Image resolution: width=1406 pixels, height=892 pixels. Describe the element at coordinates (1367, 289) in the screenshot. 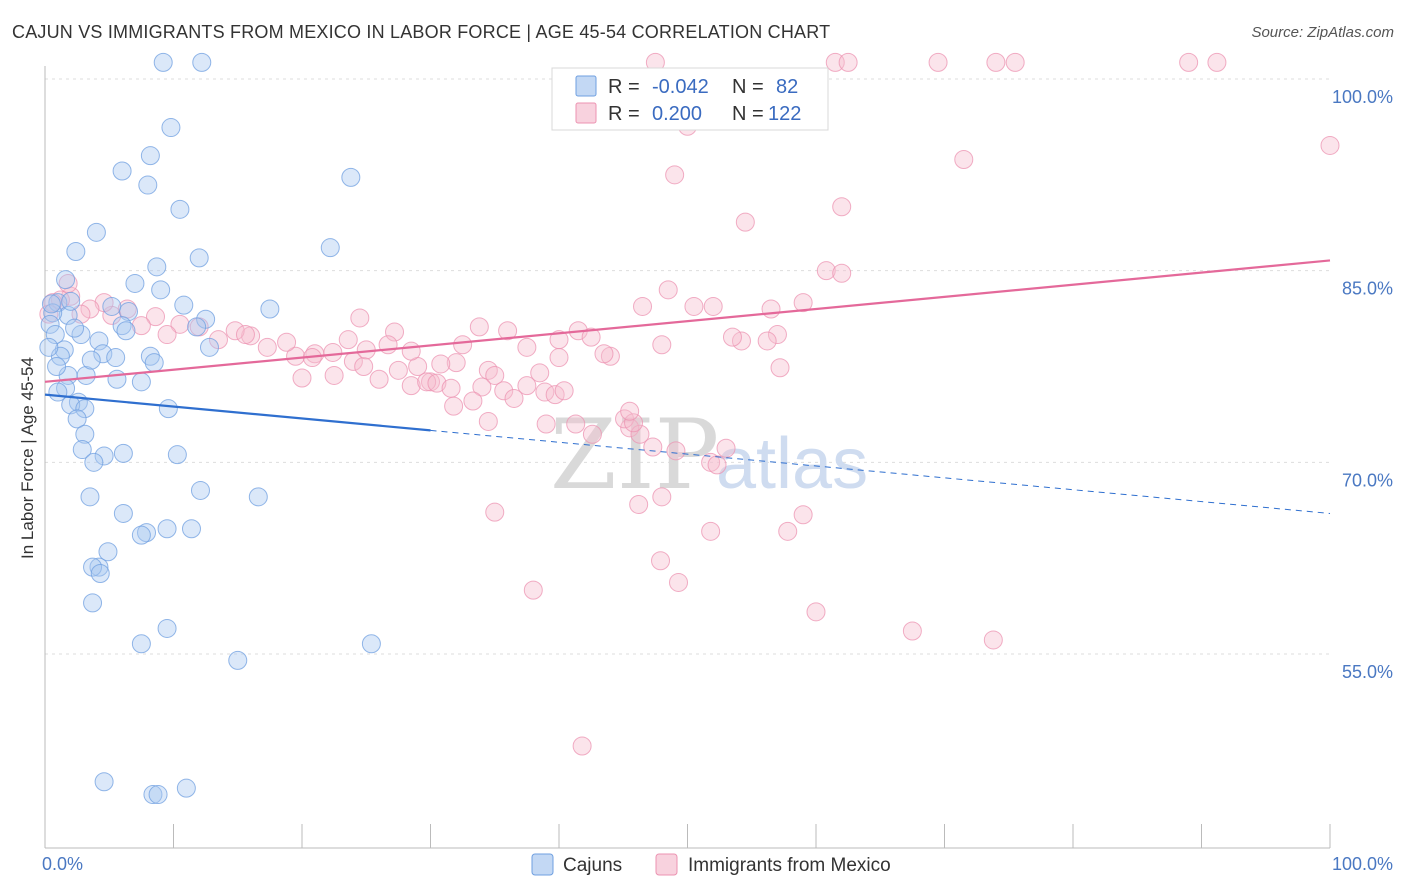

I see `y-tick-label-85: 85.0%` at that location.